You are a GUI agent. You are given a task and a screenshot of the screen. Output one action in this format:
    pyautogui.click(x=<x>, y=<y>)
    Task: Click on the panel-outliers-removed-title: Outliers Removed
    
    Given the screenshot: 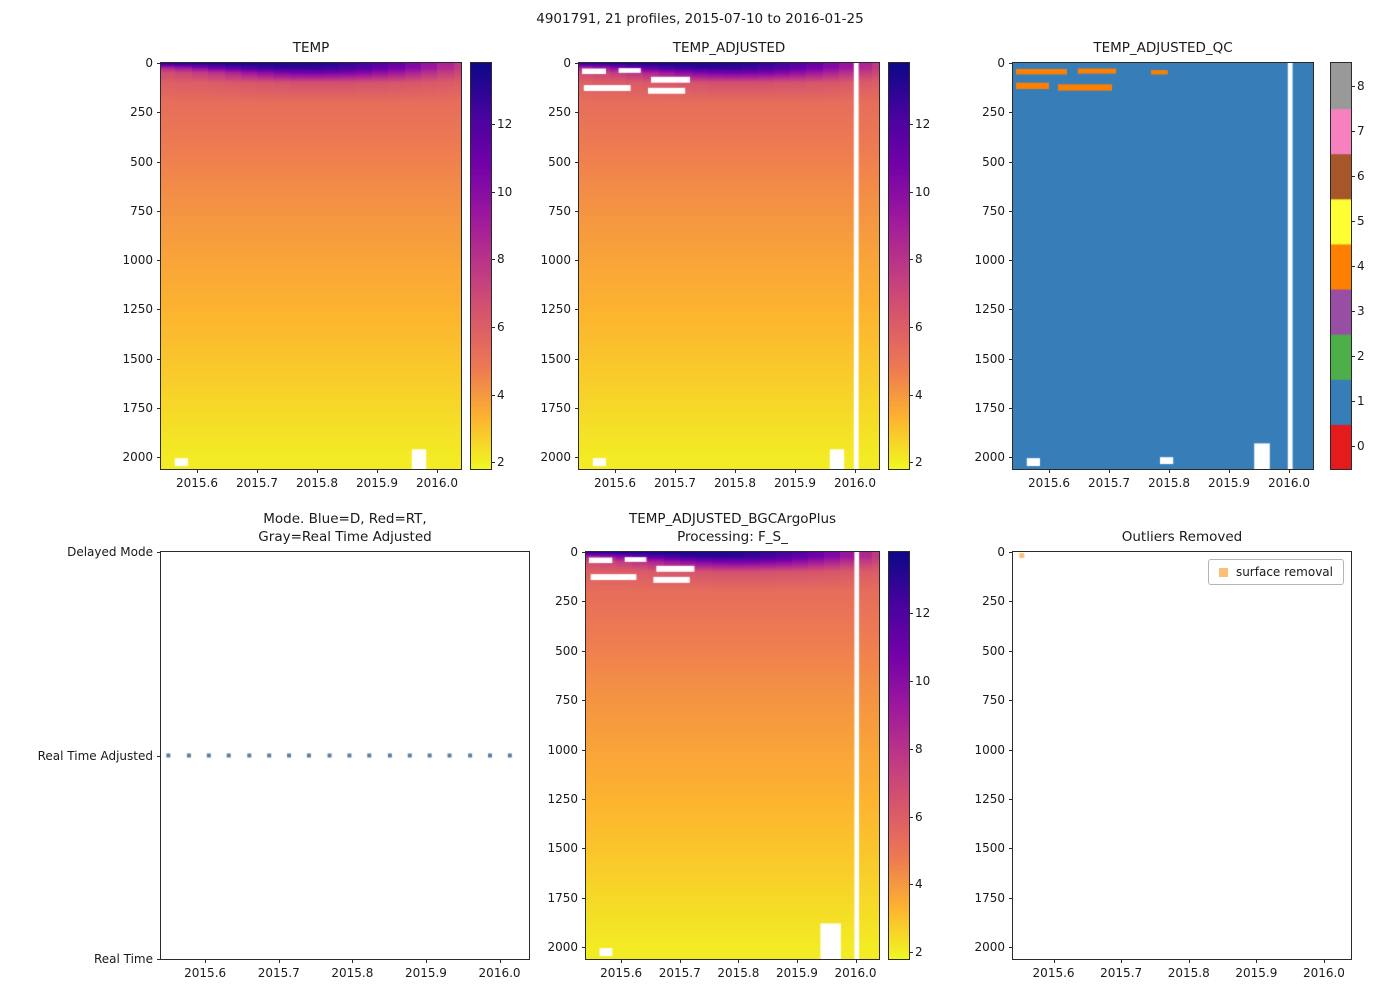 What is the action you would take?
    pyautogui.click(x=1182, y=536)
    